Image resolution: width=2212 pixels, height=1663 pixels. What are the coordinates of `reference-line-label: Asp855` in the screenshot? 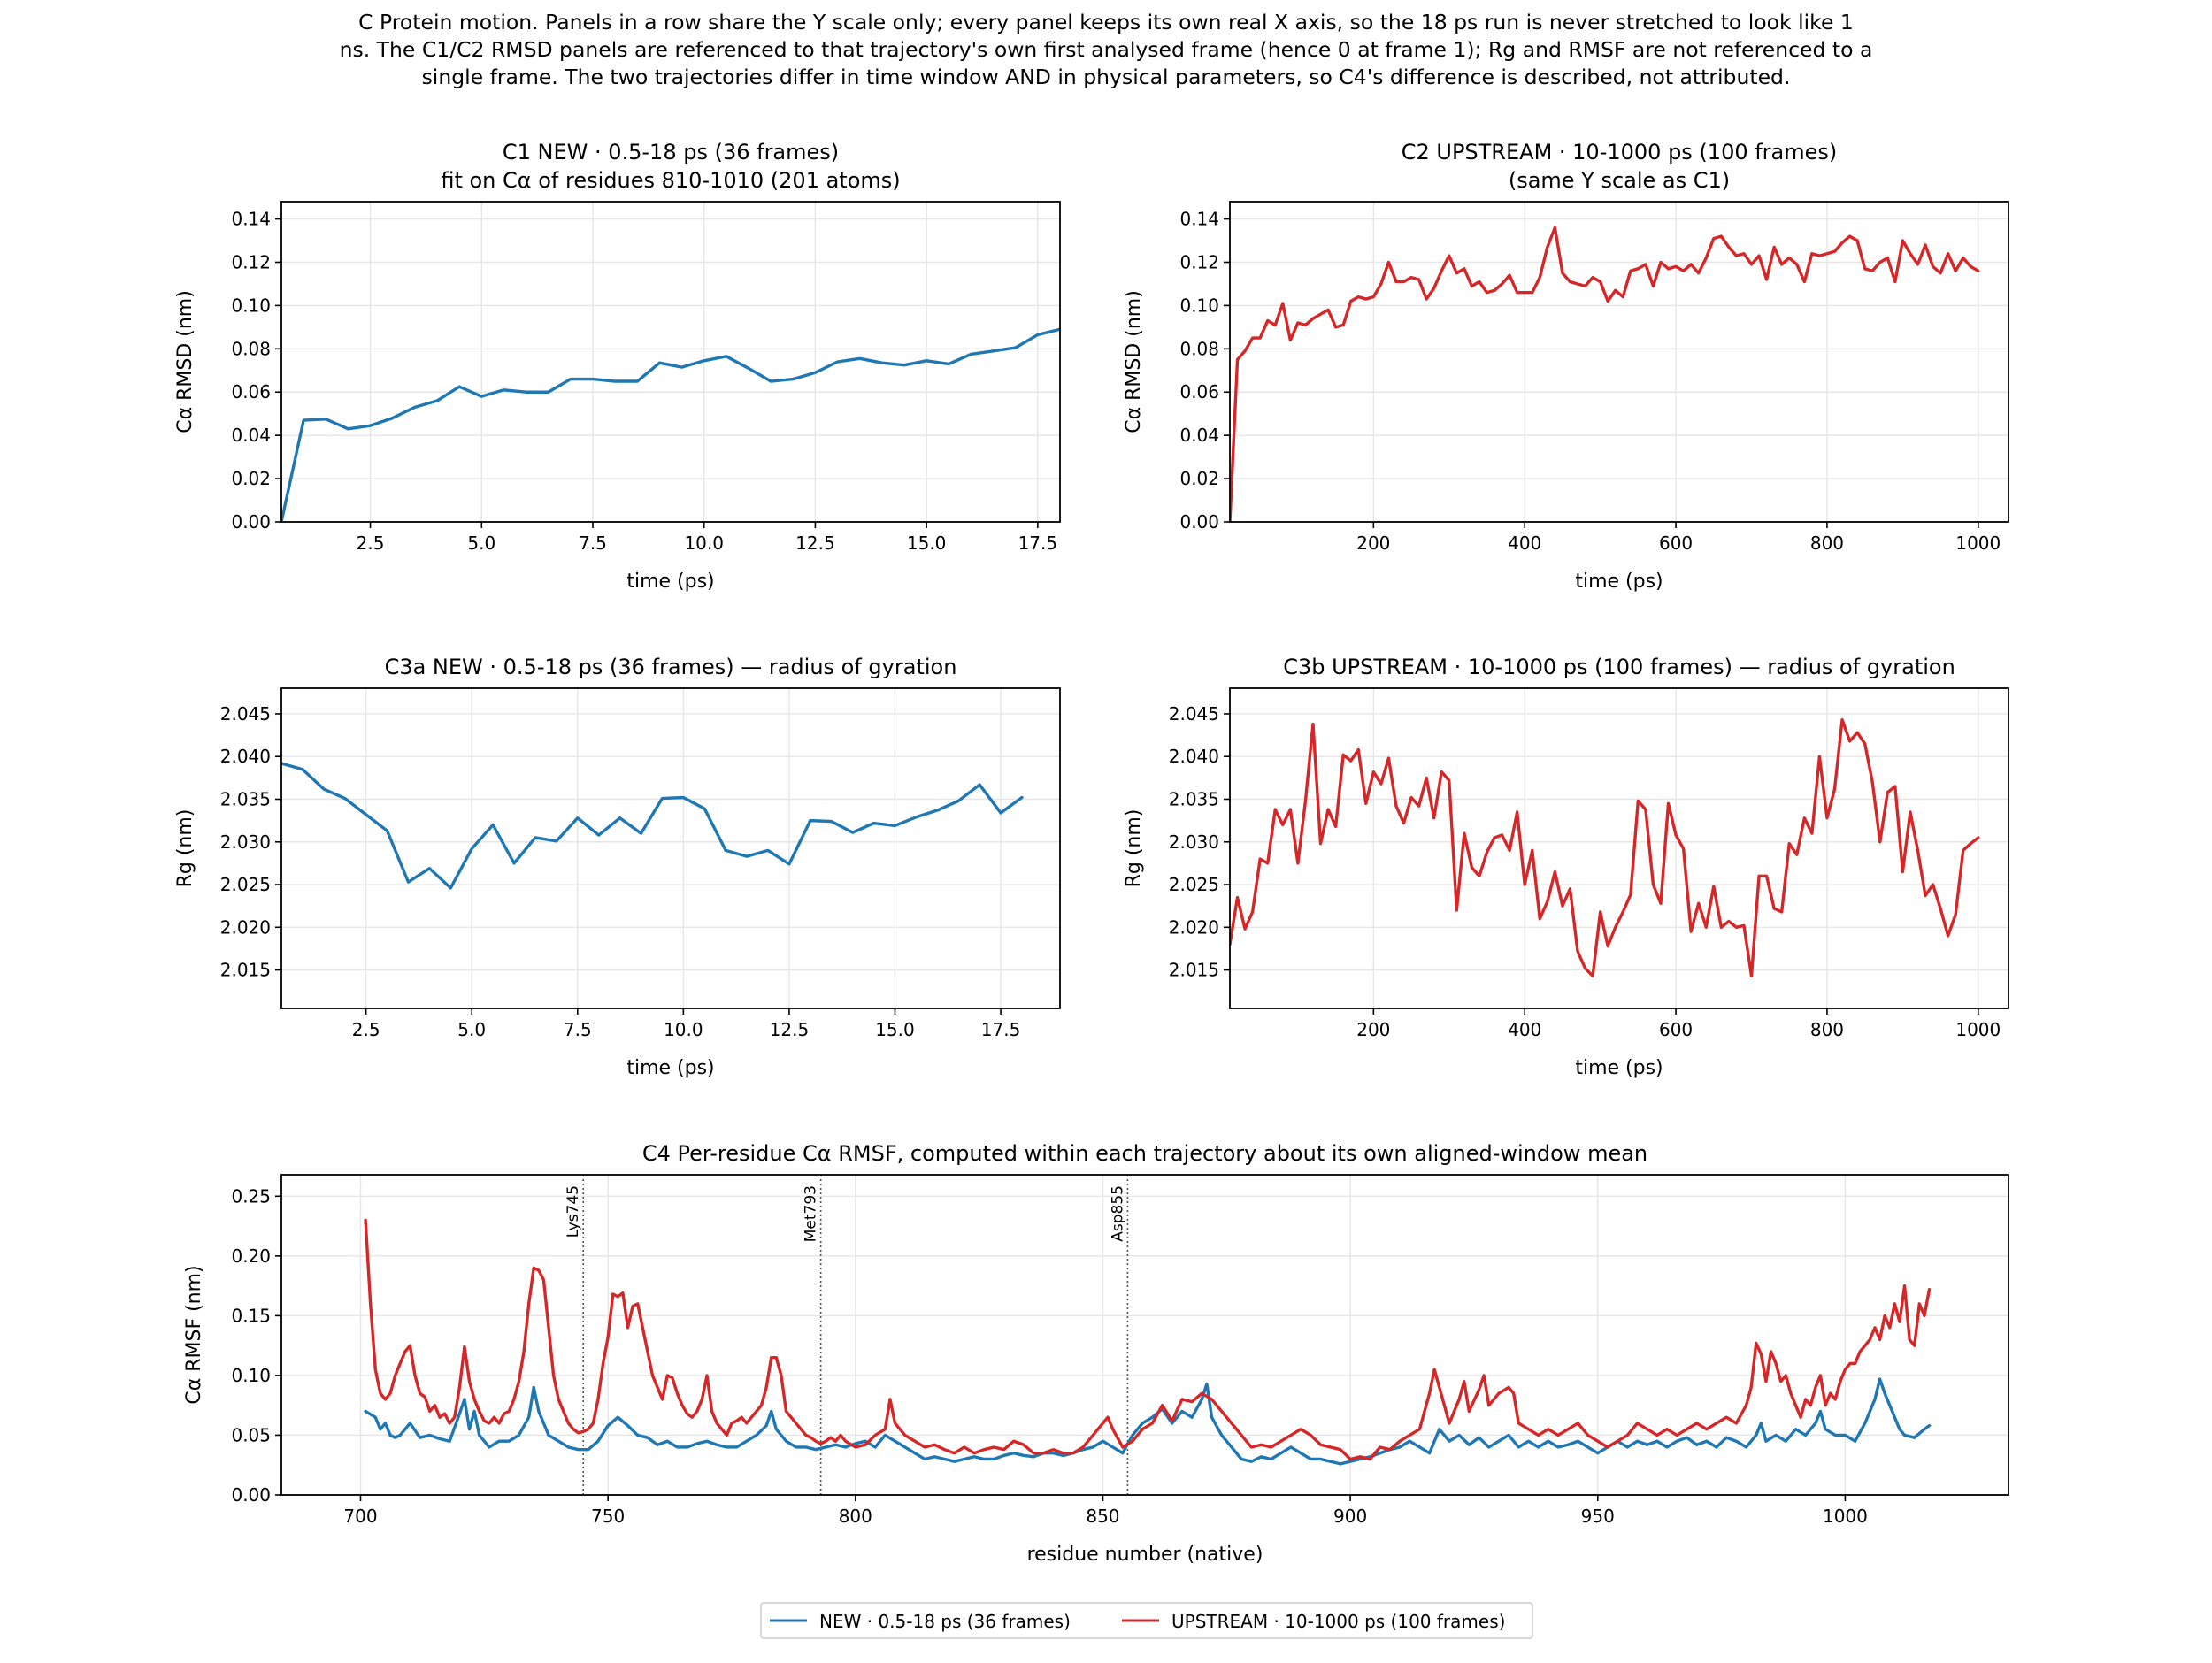 It's located at (1117, 1214).